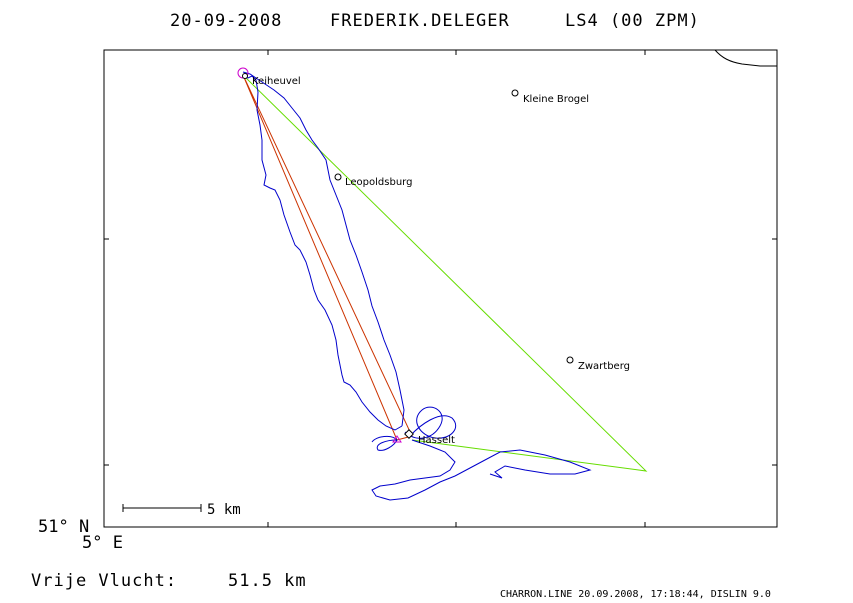  What do you see at coordinates (181, 510) in the screenshot?
I see `scale-bar: 5 km` at bounding box center [181, 510].